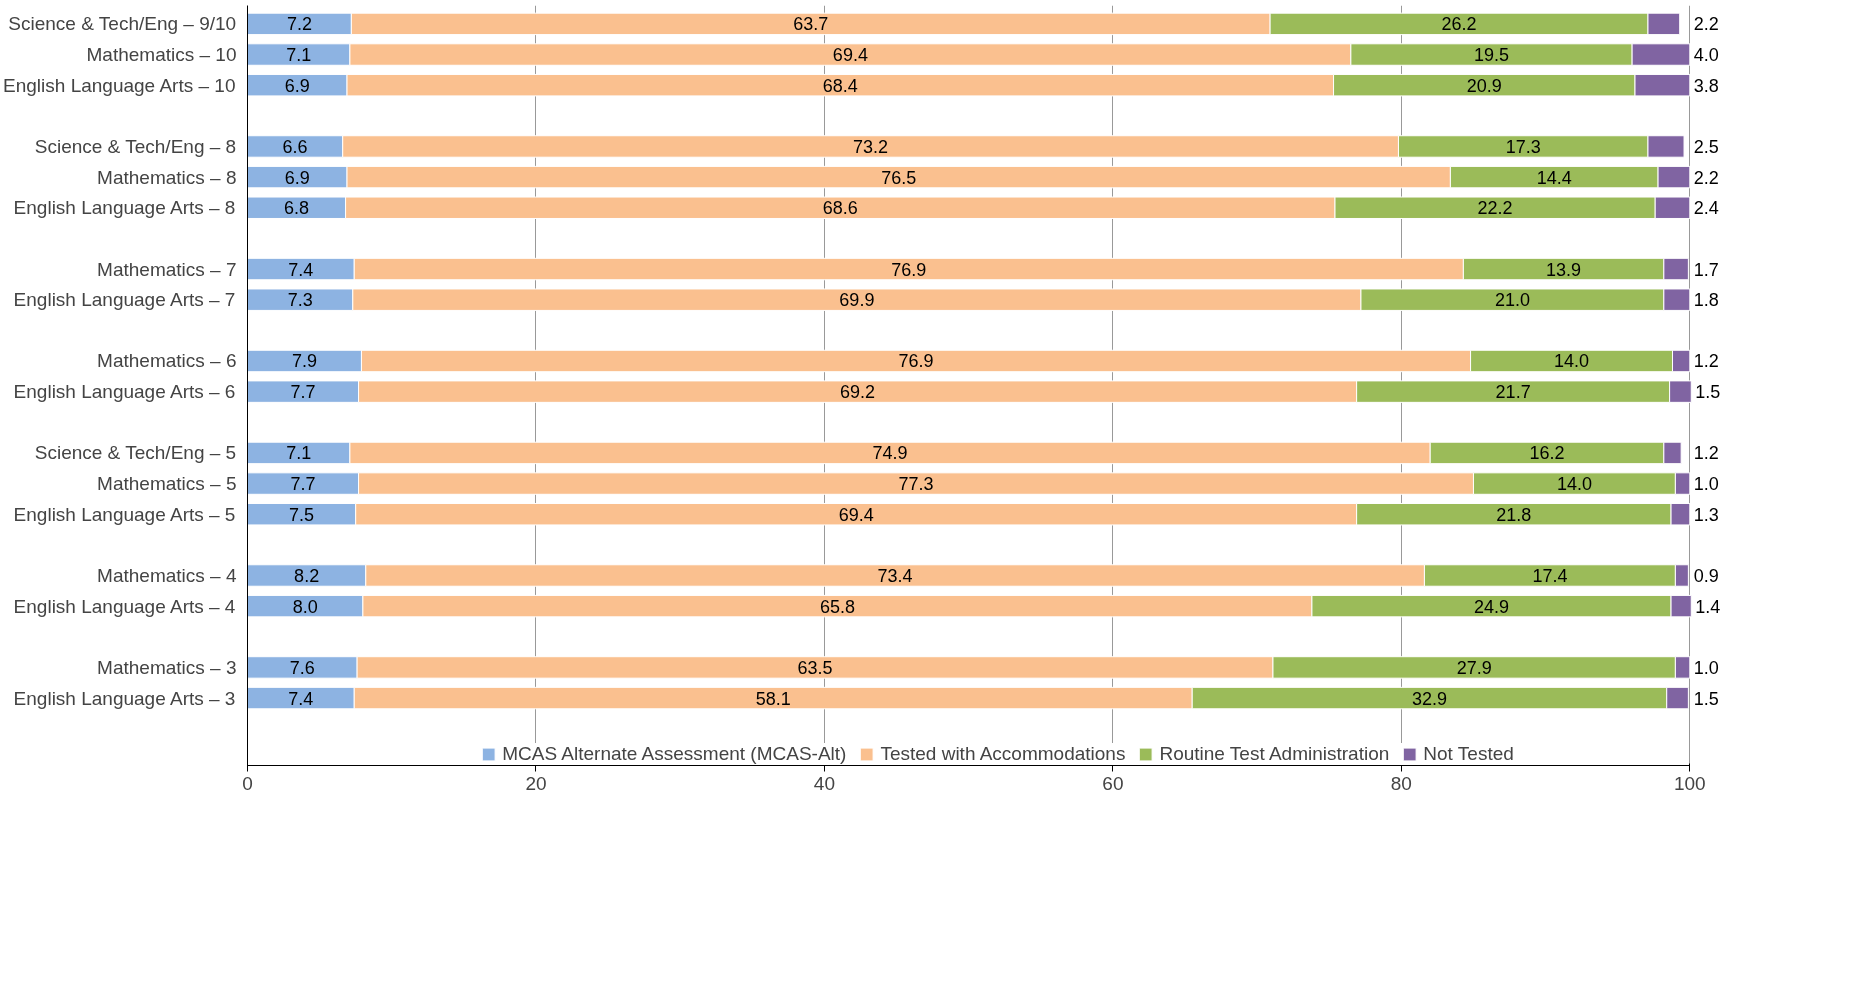 The image size is (1850, 1002). Describe the element at coordinates (307, 576) in the screenshot. I see `data-label: 8.2` at that location.